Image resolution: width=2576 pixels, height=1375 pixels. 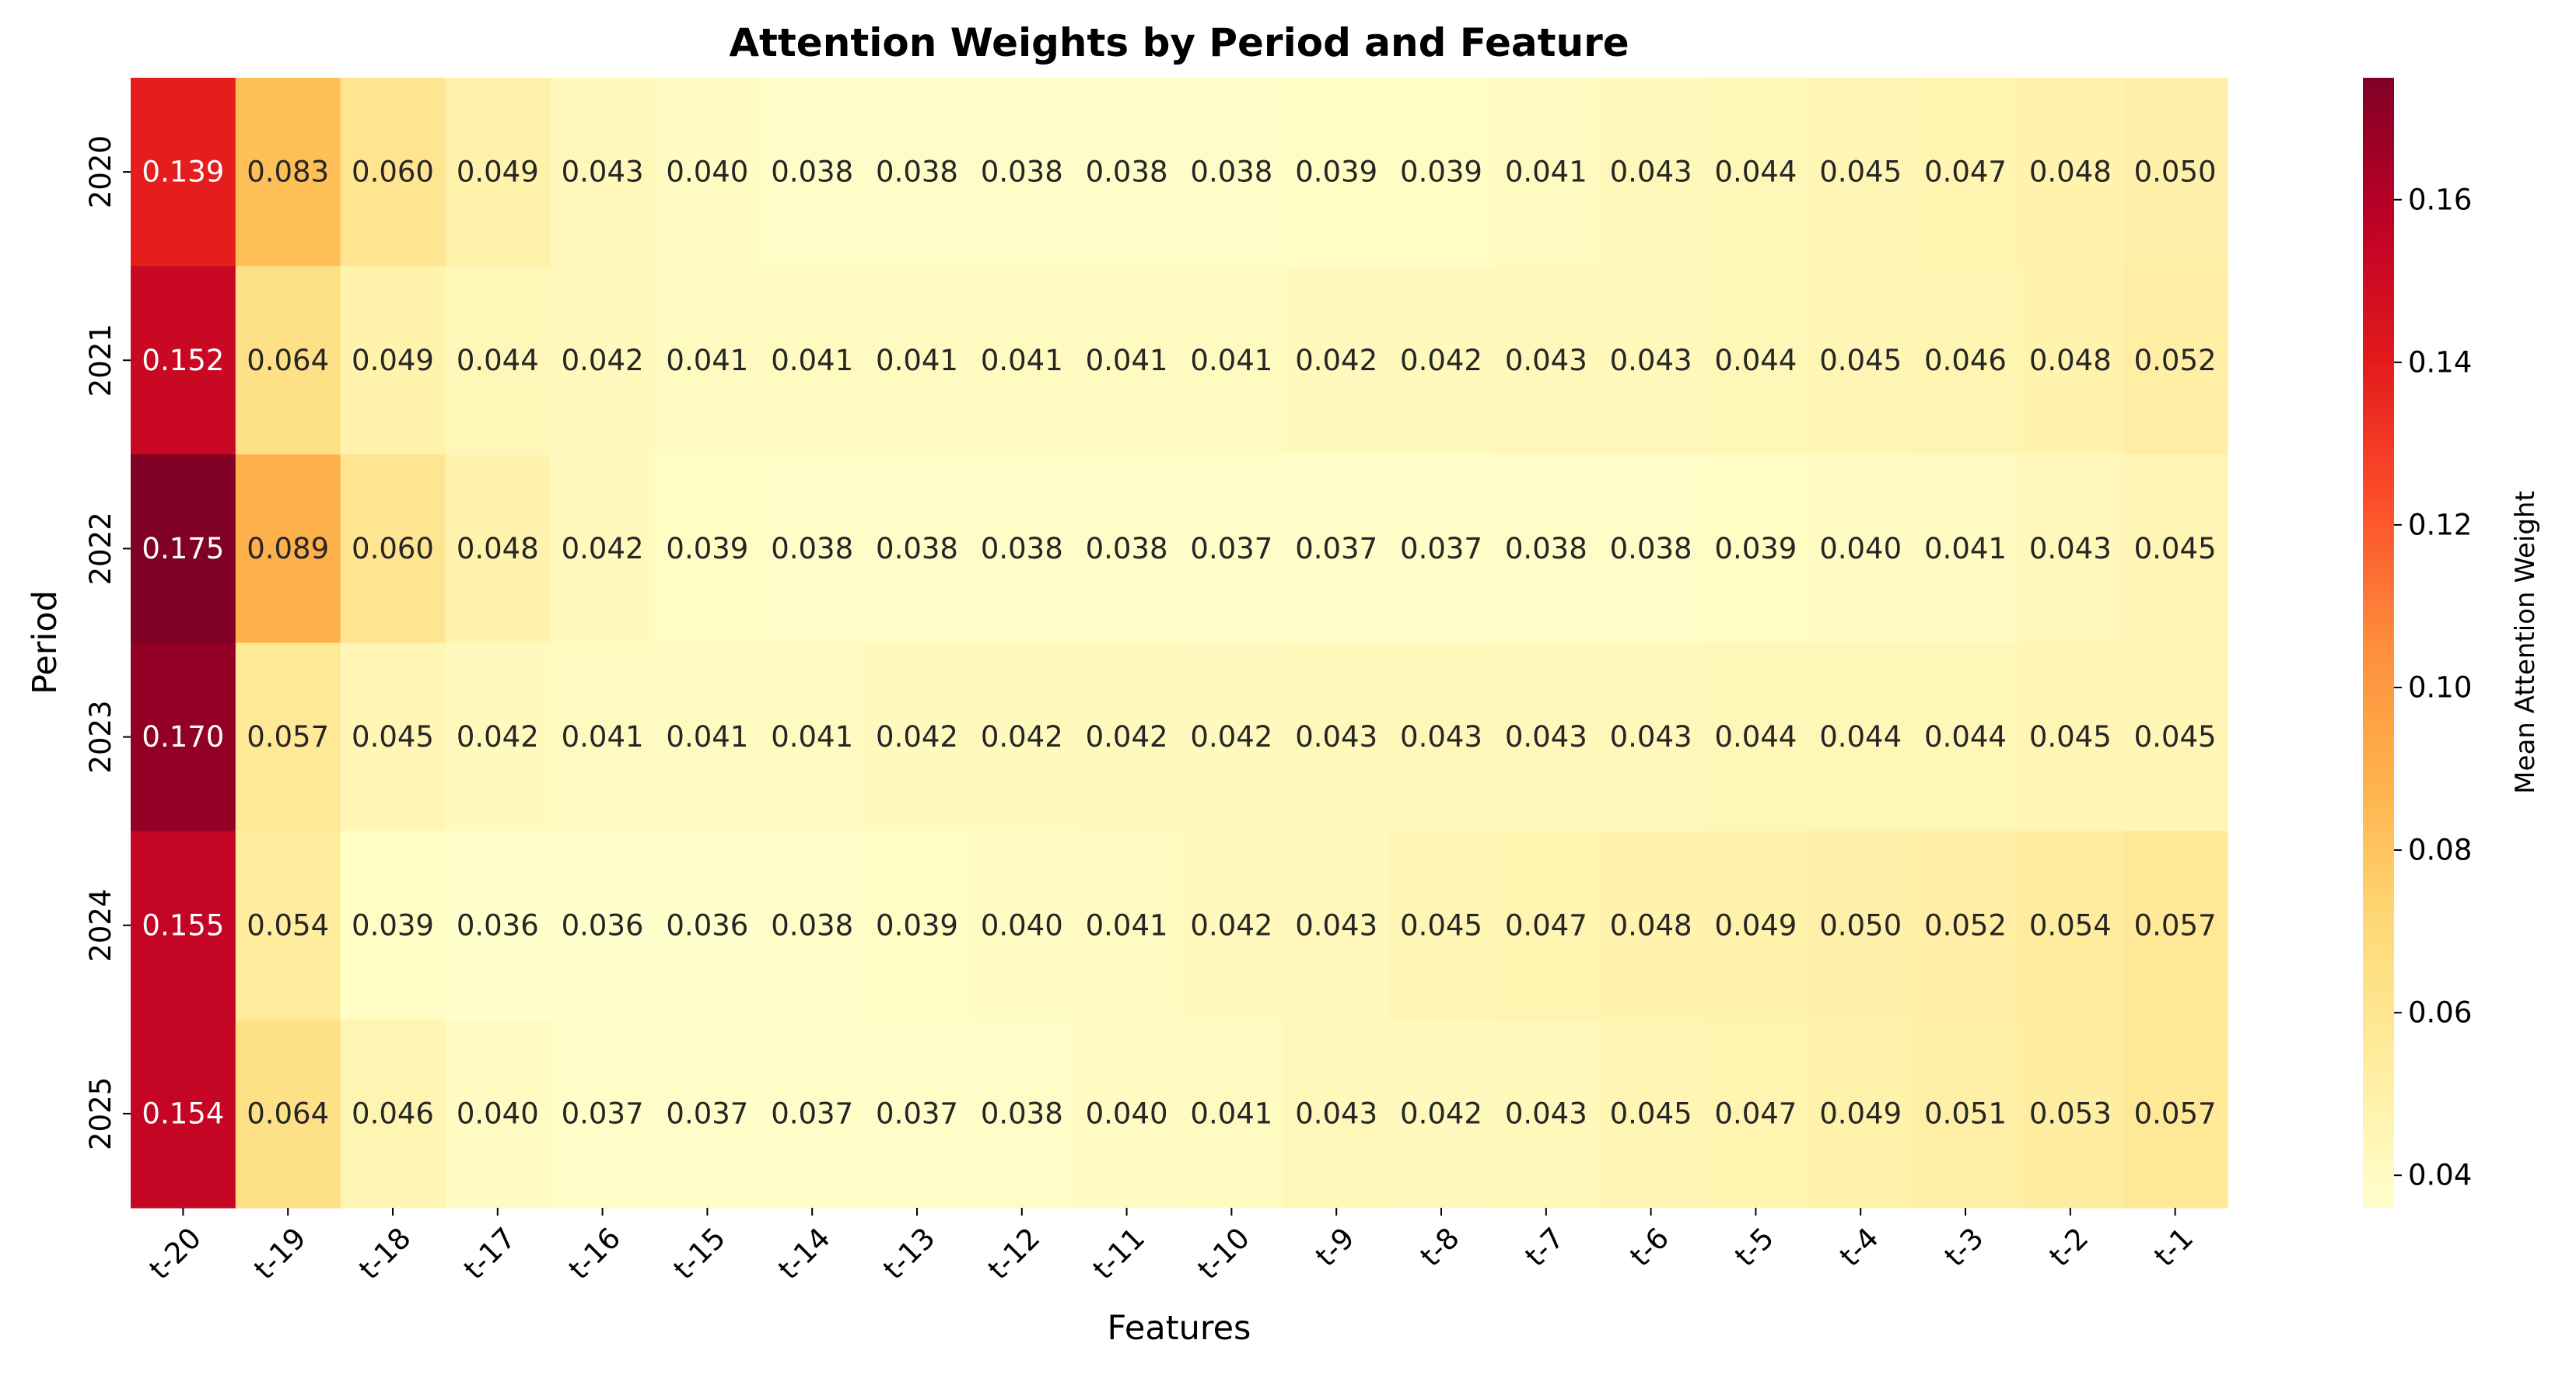 What do you see at coordinates (183, 925) in the screenshot?
I see `cell-value-label: 0.155` at bounding box center [183, 925].